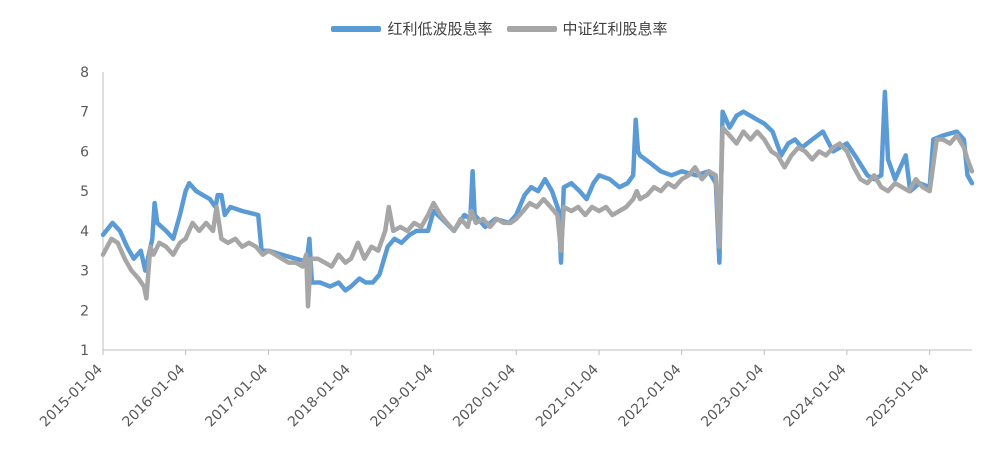 The height and width of the screenshot is (471, 999). I want to click on x-tick-label: 2016-01-04, so click(154, 395).